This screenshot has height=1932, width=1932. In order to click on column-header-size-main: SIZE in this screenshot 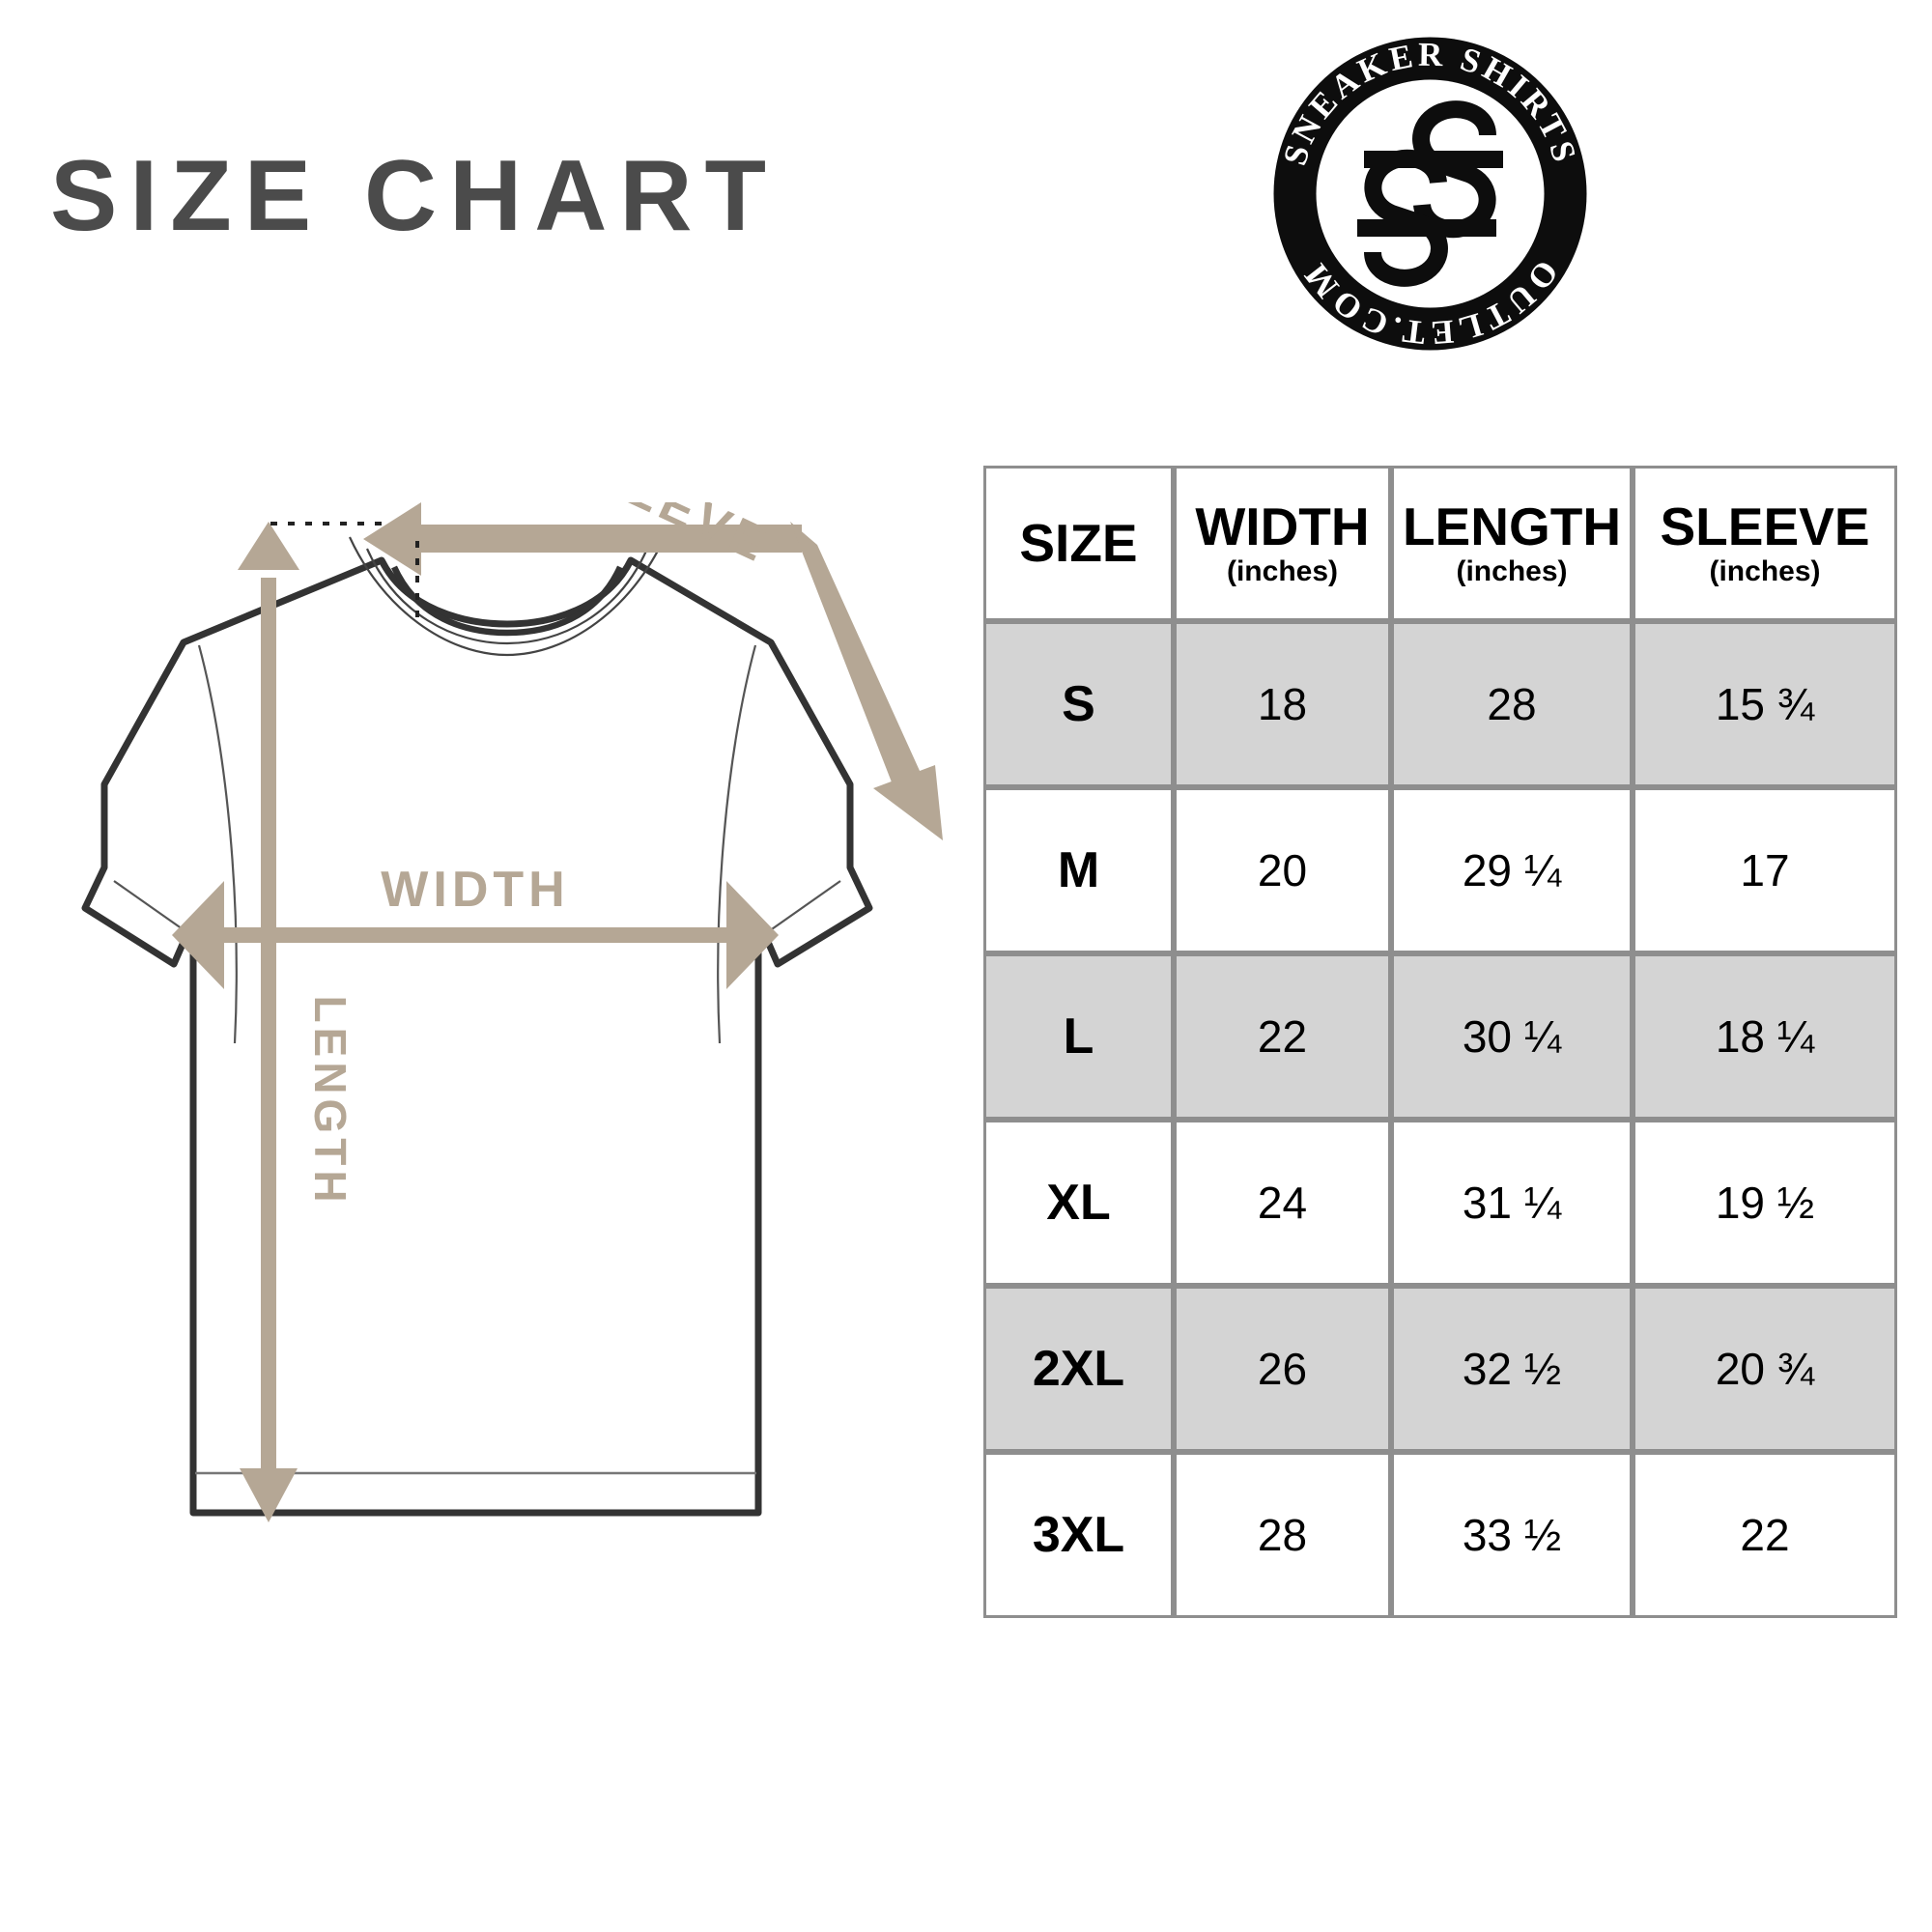, I will do `click(1078, 543)`.